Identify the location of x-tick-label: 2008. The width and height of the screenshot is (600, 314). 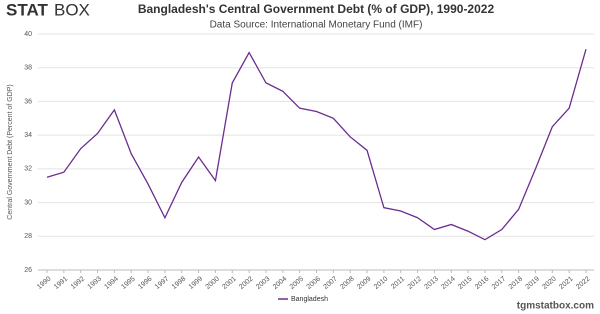
(347, 283).